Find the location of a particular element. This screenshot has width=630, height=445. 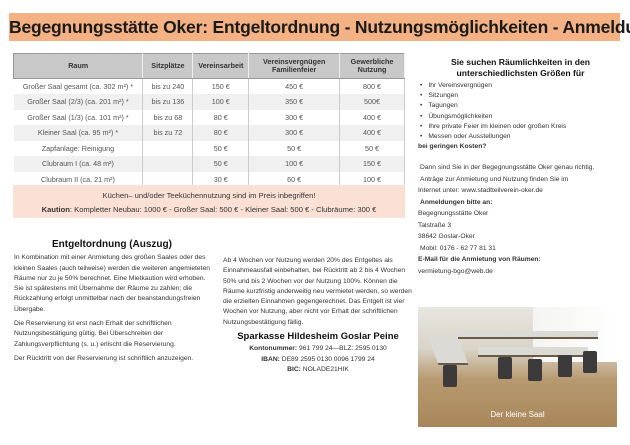

table-cell: bis zu 240 is located at coordinates (168, 86).